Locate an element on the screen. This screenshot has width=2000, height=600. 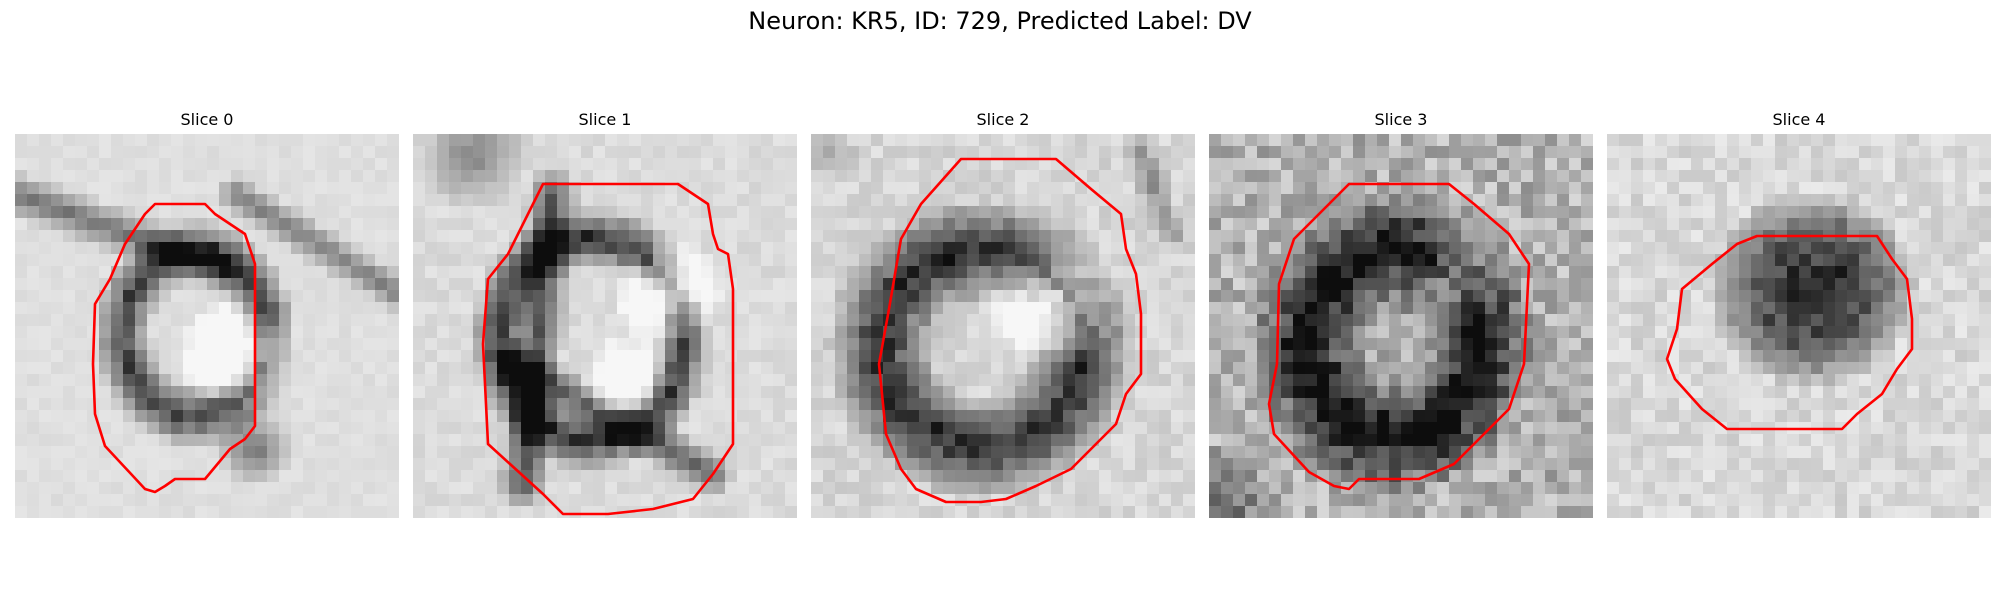
slice-title: Slice 2 is located at coordinates (1003, 120).